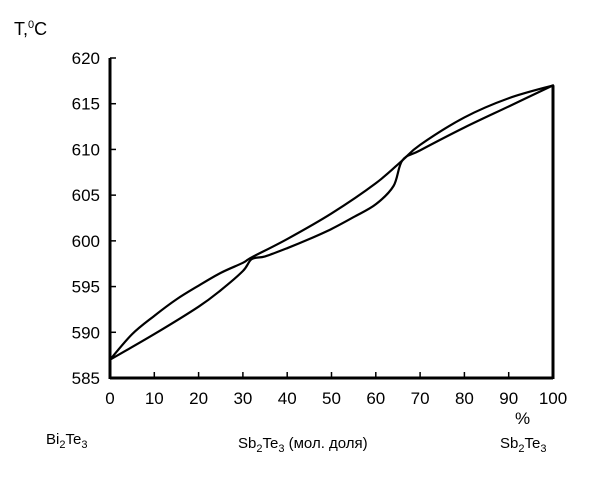  What do you see at coordinates (40, 29) in the screenshot?
I see `y-axis-title-unit: C` at bounding box center [40, 29].